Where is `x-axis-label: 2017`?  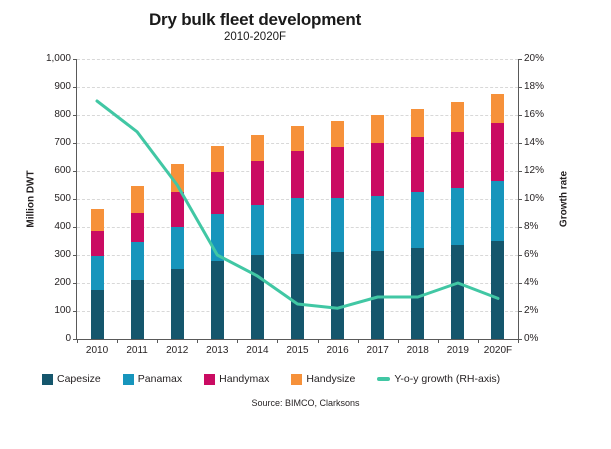 x-axis-label: 2017 is located at coordinates (377, 350).